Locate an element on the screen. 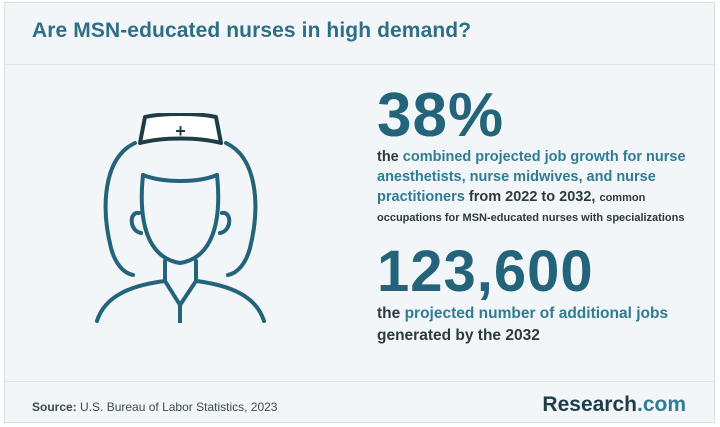  face-outline is located at coordinates (180, 219).